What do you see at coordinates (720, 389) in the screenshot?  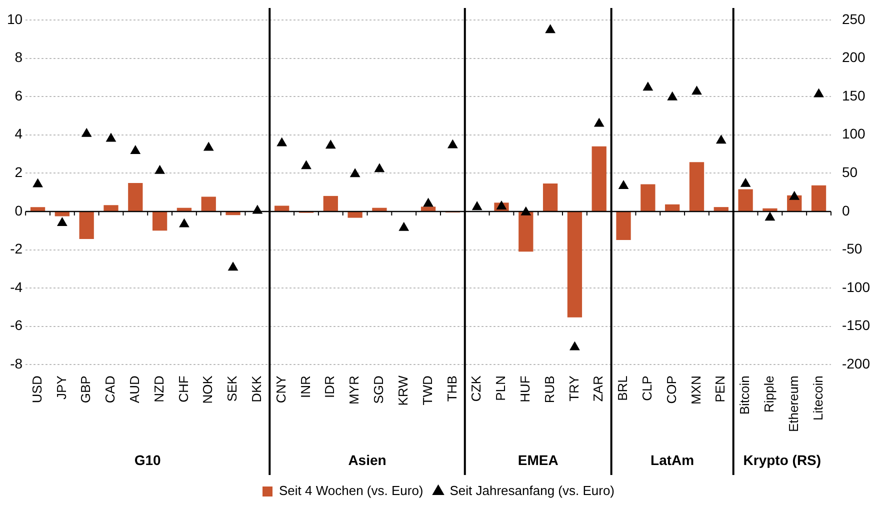 I see `x-tick-label: PEN` at bounding box center [720, 389].